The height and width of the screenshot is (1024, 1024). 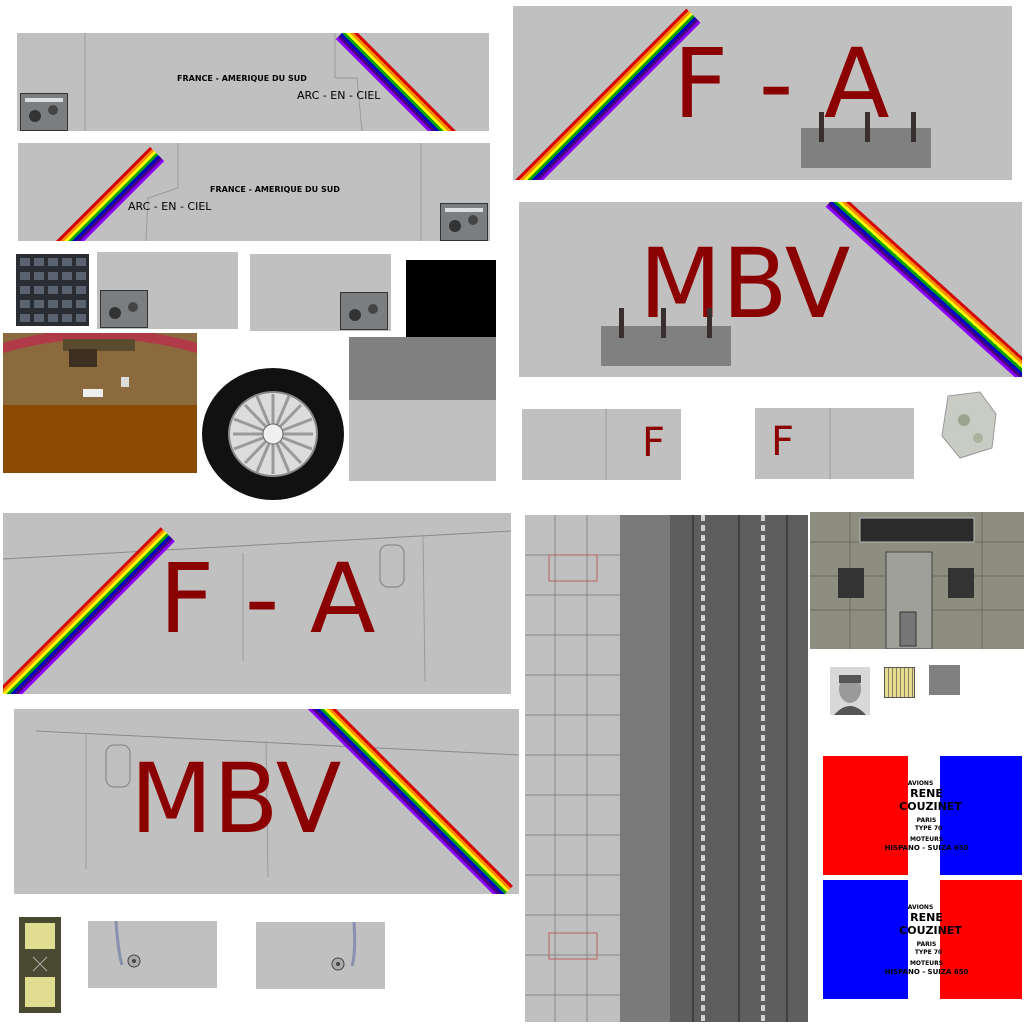 What do you see at coordinates (40, 965) in the screenshot?
I see `cockpit-sticker-texture` at bounding box center [40, 965].